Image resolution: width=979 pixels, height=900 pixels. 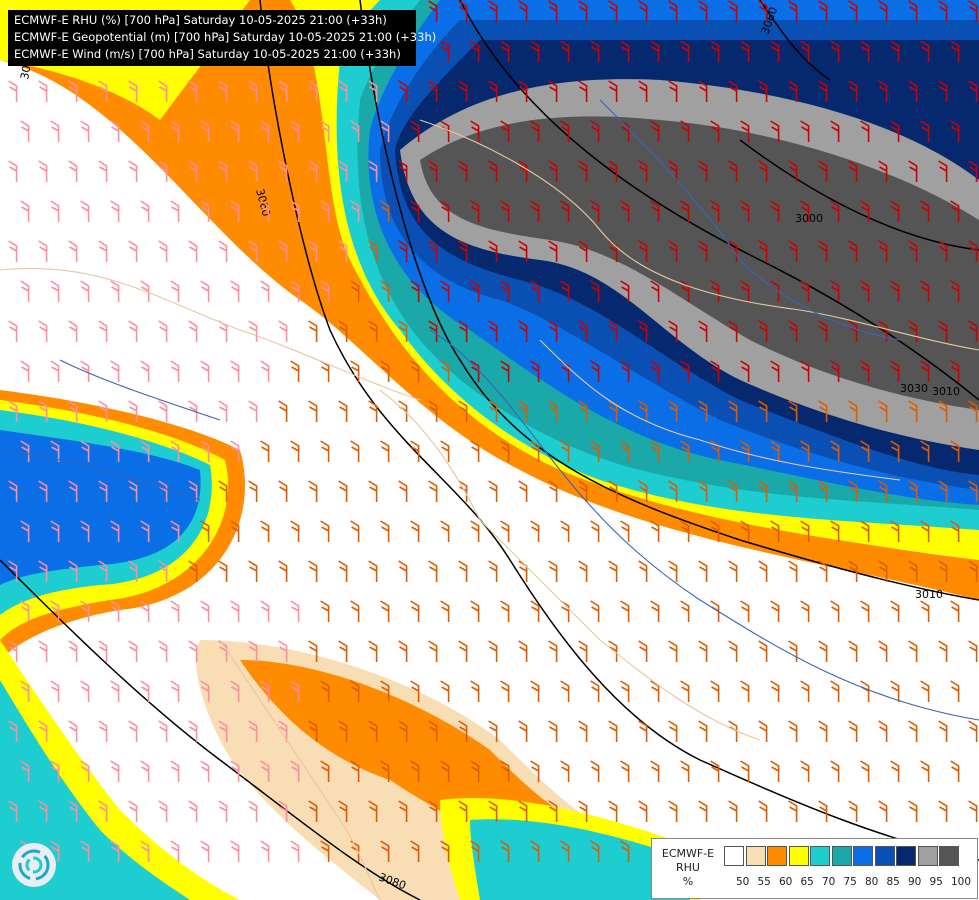 What do you see at coordinates (914, 388) in the screenshot?
I see `contour-label: 3030` at bounding box center [914, 388].